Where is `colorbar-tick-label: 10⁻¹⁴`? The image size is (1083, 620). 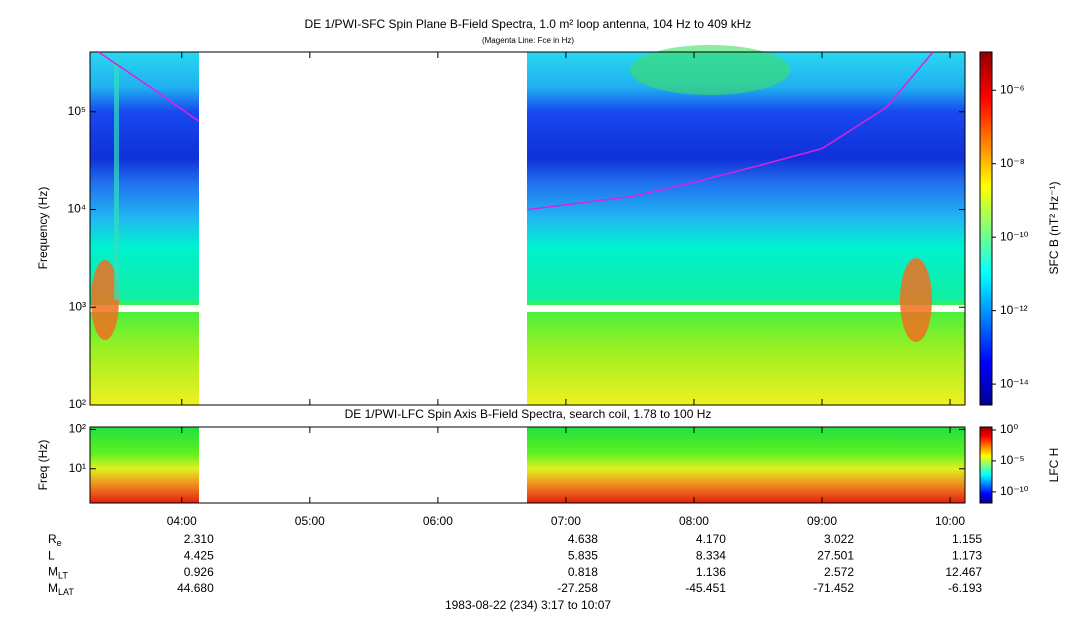 colorbar-tick-label: 10⁻¹⁴ is located at coordinates (1014, 383).